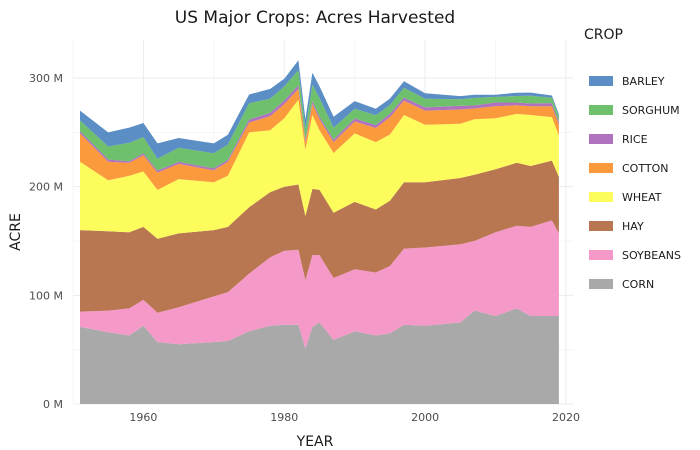 The height and width of the screenshot is (450, 700). Describe the element at coordinates (633, 226) in the screenshot. I see `legend-label: HAY` at that location.